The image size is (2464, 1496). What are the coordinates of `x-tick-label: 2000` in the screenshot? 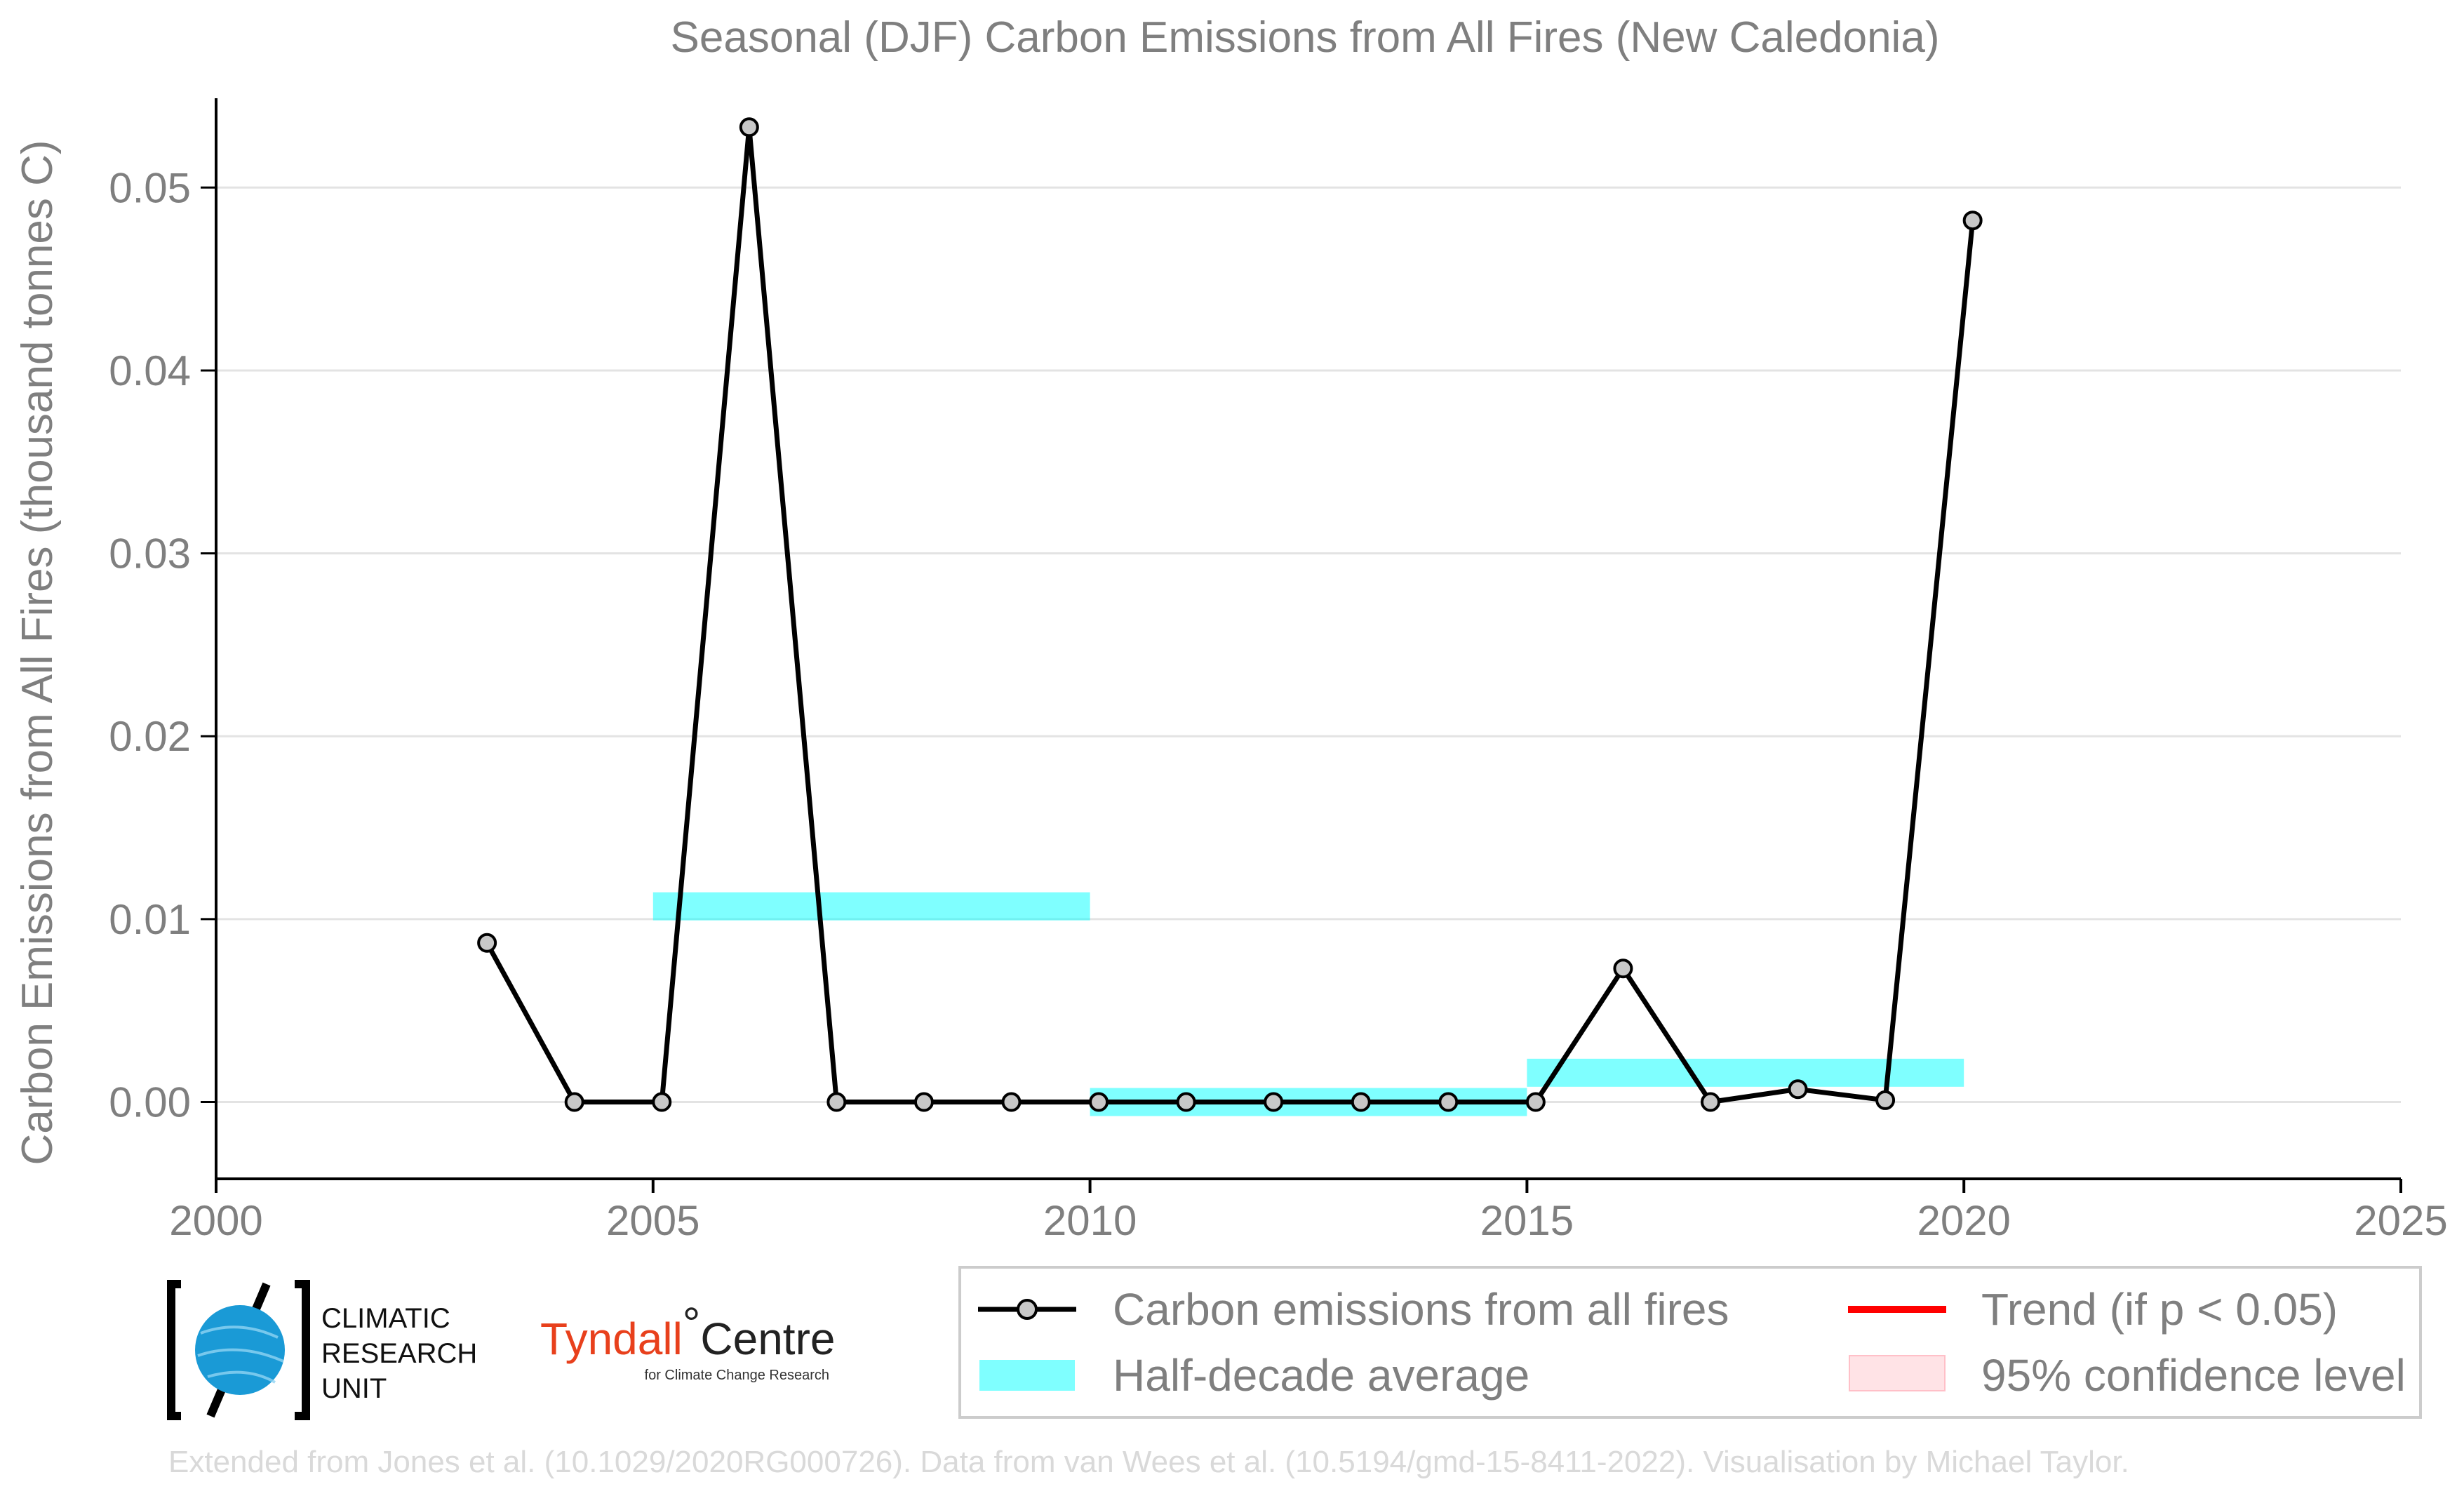 It's located at (215, 1220).